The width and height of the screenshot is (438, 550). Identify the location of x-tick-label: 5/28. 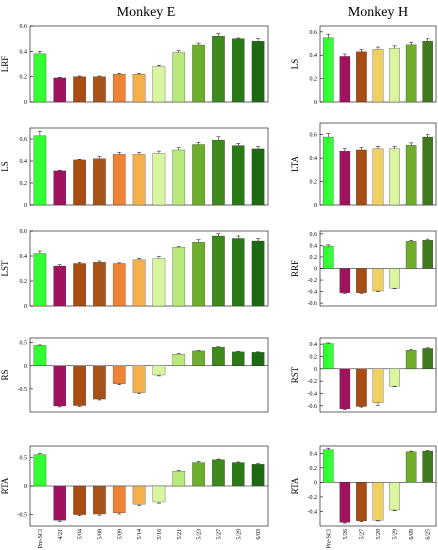
(379, 534).